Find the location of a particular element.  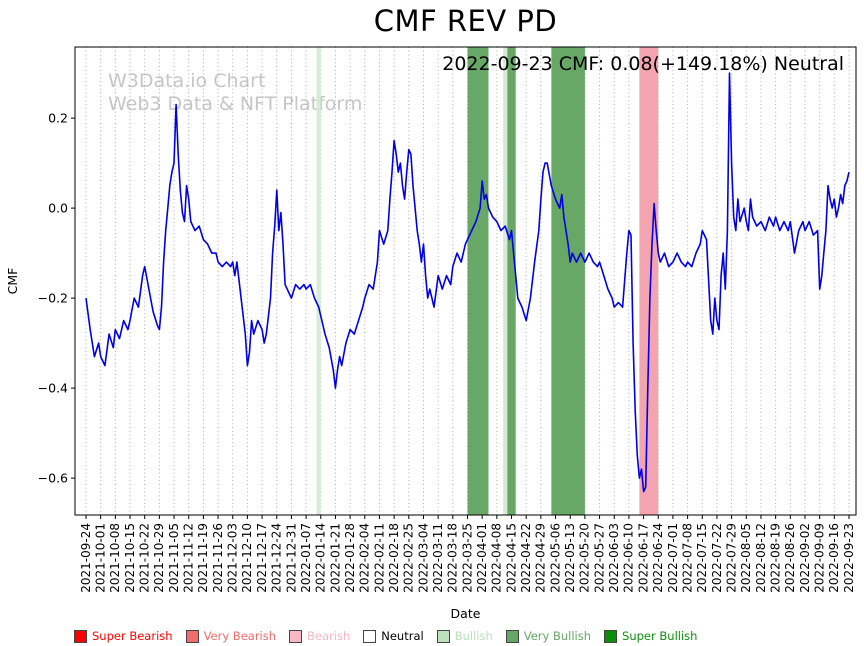

legend-swatch-very-bullish is located at coordinates (512, 636).